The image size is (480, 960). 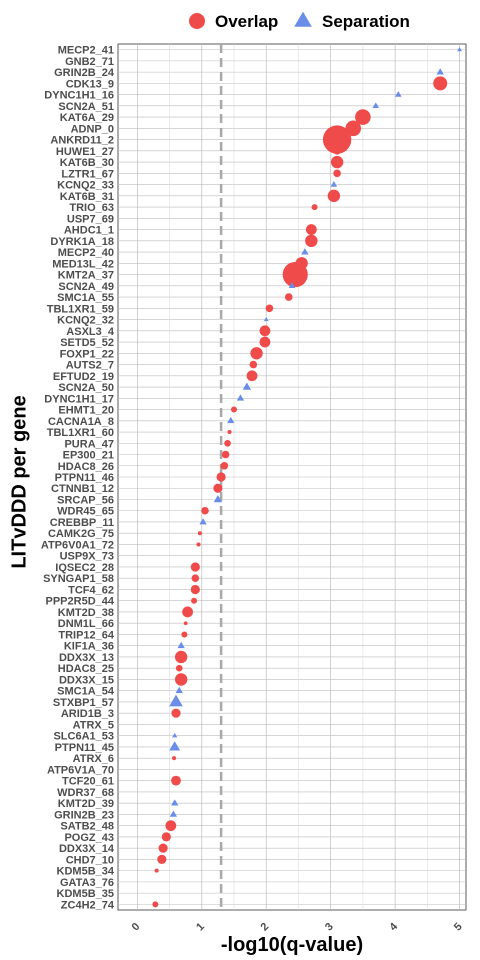 What do you see at coordinates (80, 602) in the screenshot?
I see `y-tick-label: PPP2R5D_44` at bounding box center [80, 602].